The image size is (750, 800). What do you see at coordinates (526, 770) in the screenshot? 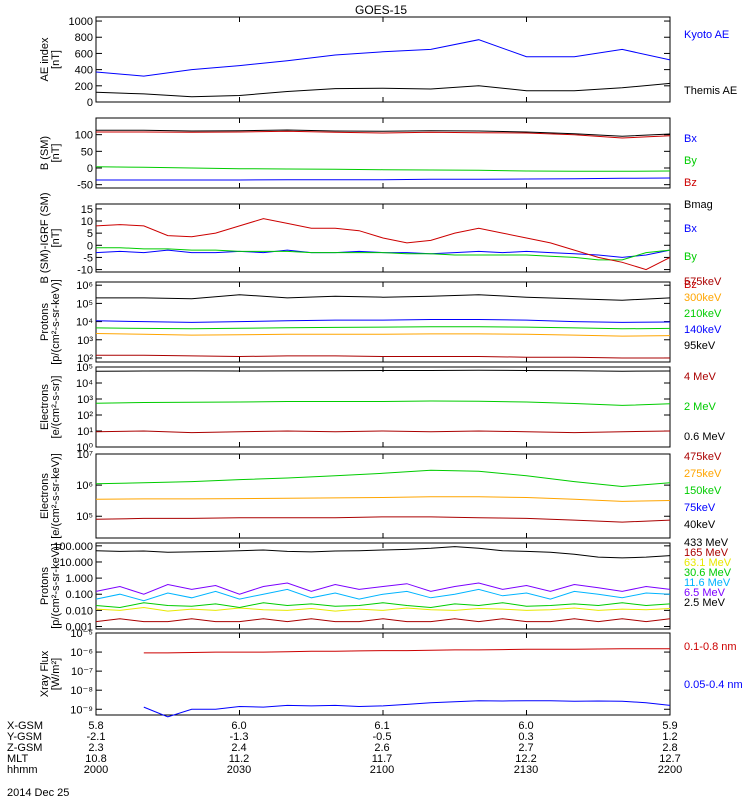
I see `footer-value: 2130` at bounding box center [526, 770].